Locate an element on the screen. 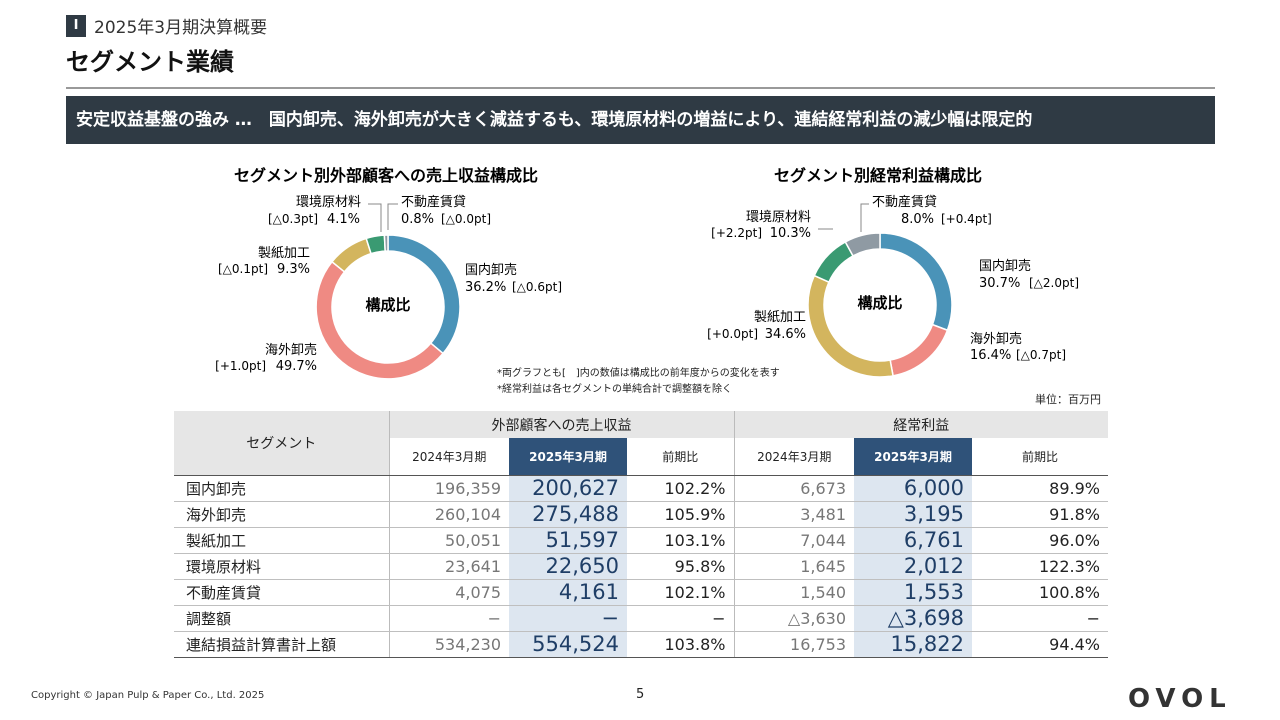  donut-slice-realestate is located at coordinates (862, 244).